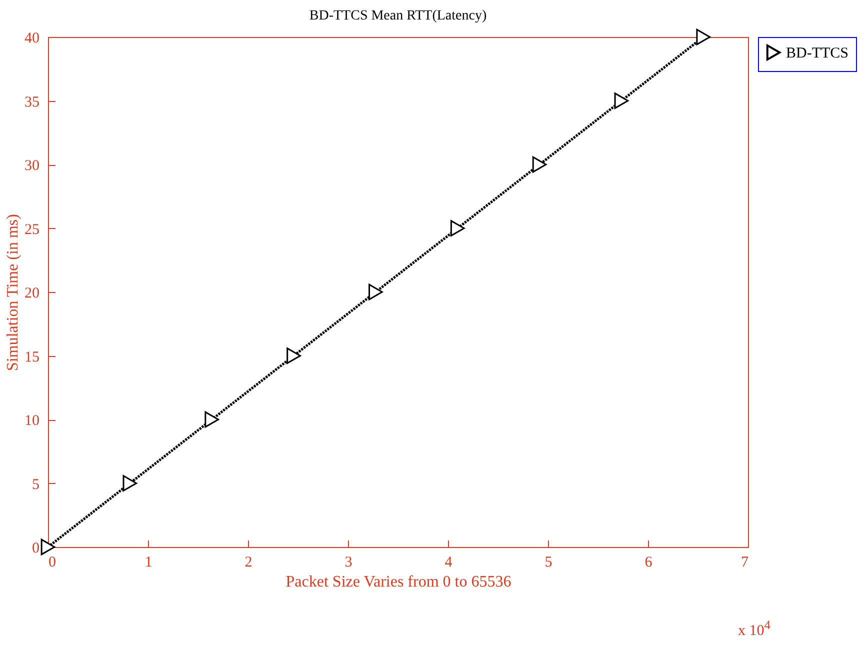 Image resolution: width=863 pixels, height=651 pixels. What do you see at coordinates (248, 562) in the screenshot?
I see `x-tick-label: 2` at bounding box center [248, 562].